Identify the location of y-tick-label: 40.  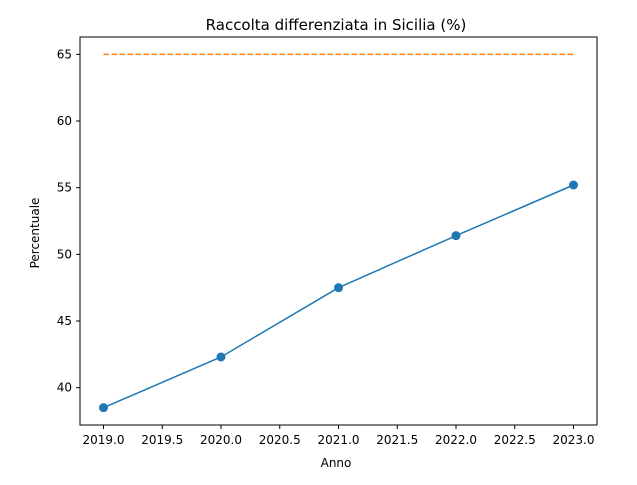
(64, 388).